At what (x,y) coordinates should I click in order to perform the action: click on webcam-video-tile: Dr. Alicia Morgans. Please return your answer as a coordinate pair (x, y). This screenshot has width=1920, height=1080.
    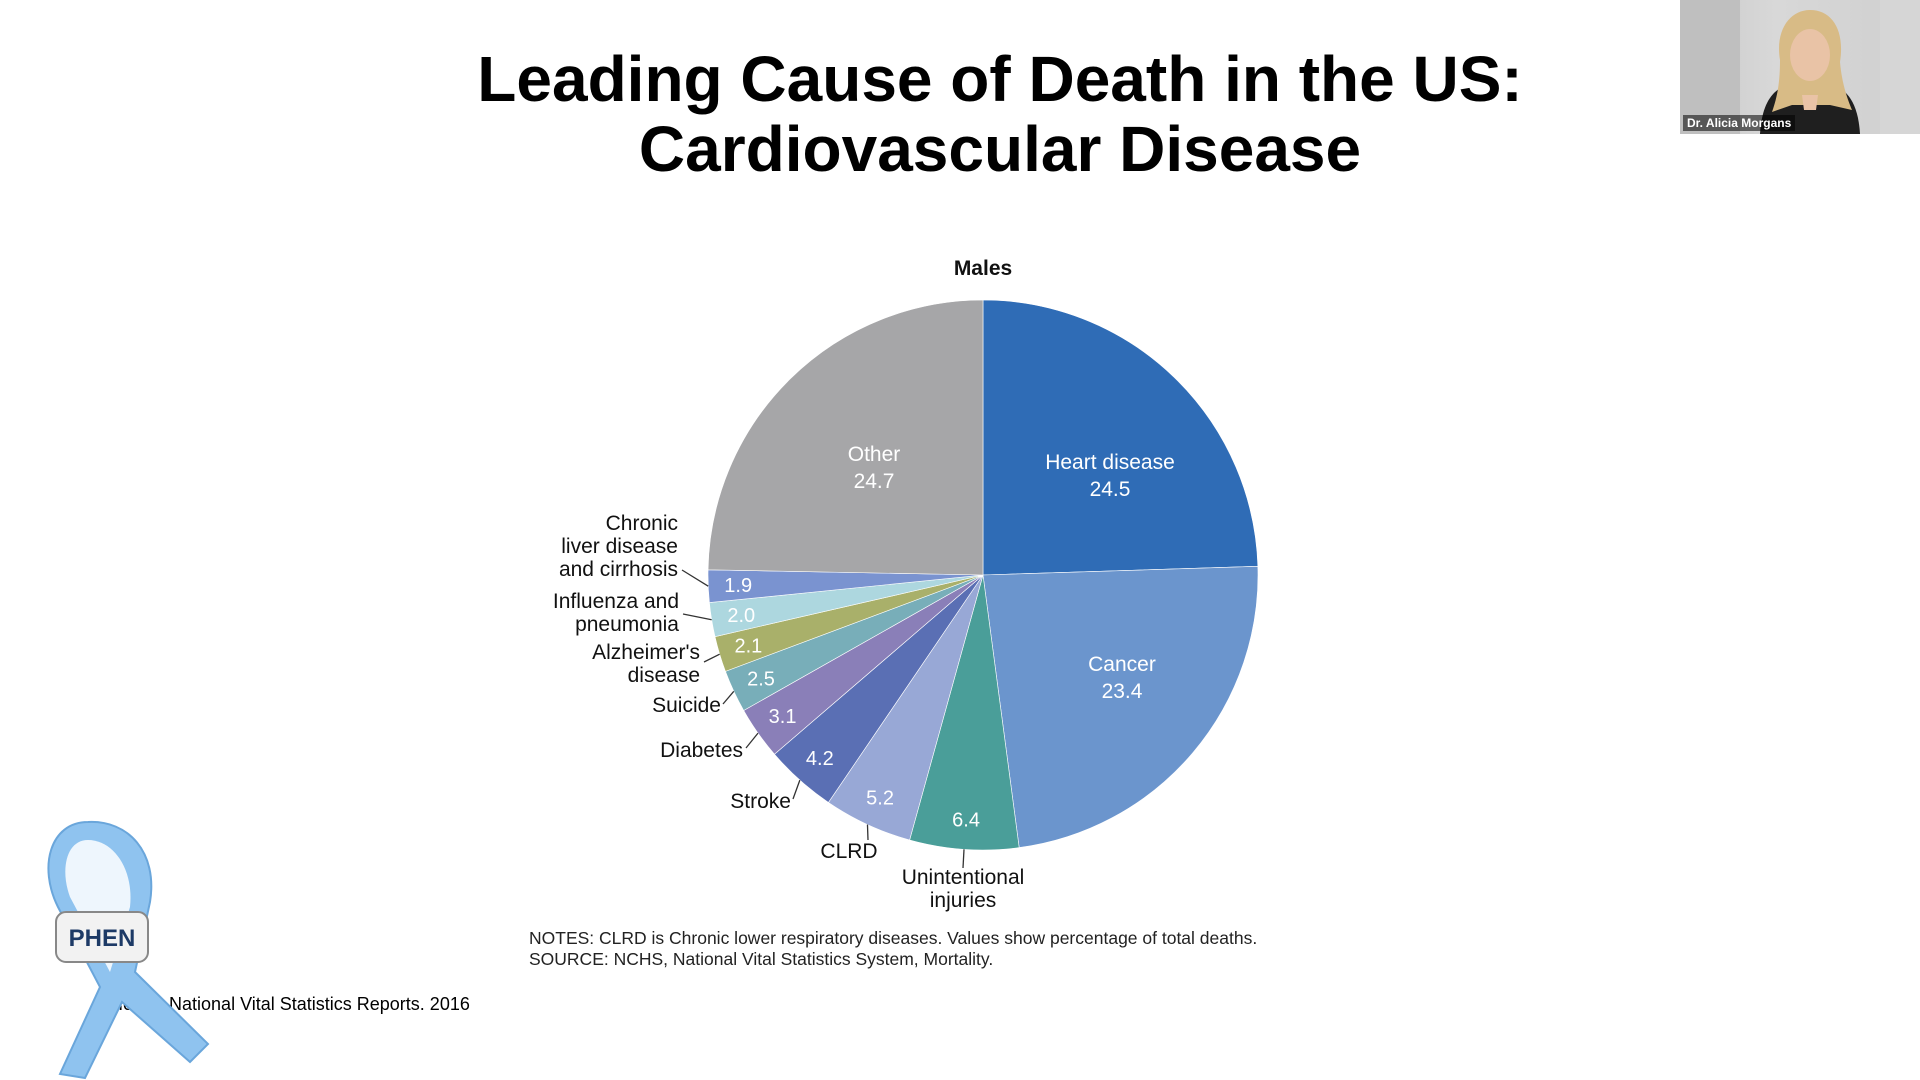
    Looking at the image, I should click on (1800, 67).